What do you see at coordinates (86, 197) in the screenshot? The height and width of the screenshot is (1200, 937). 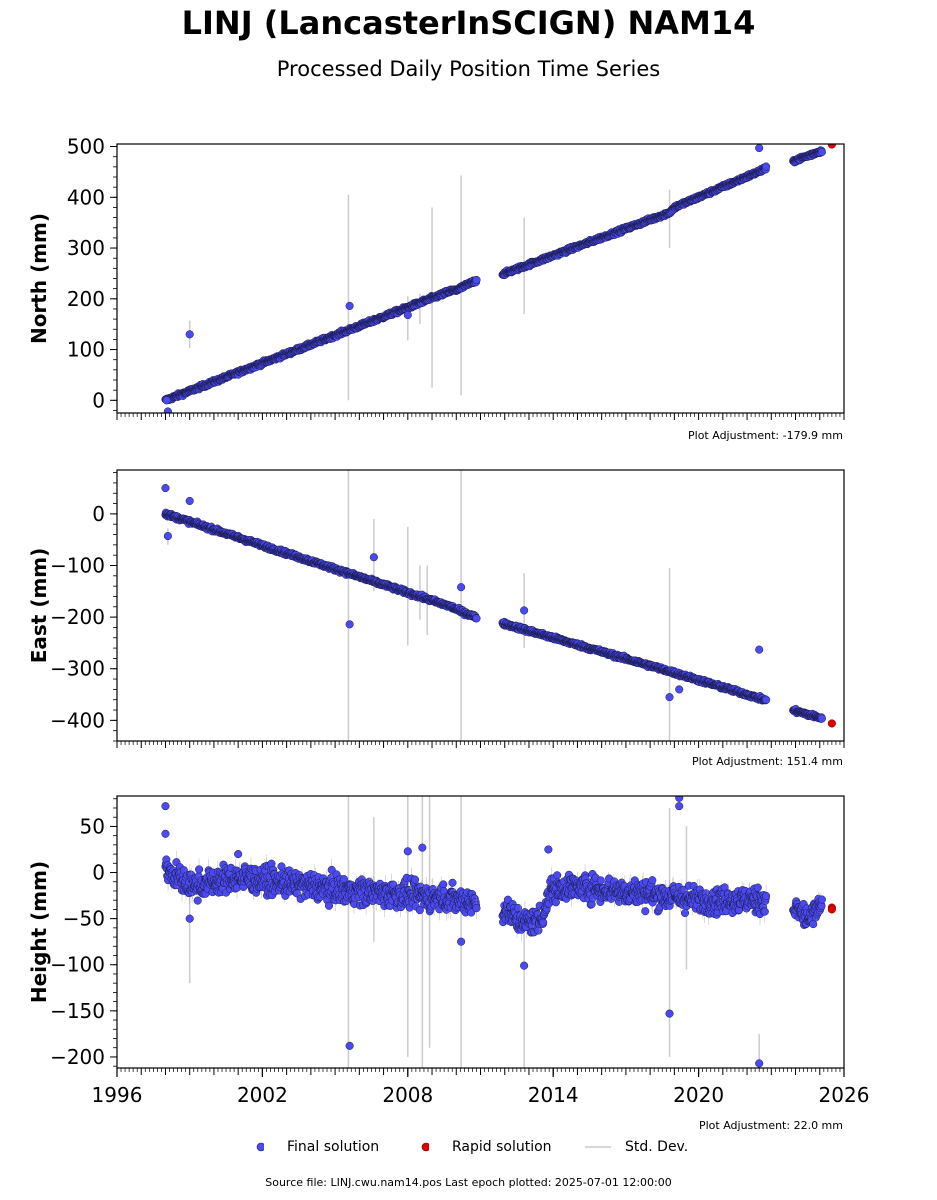 I see `y-tick-label: 400` at bounding box center [86, 197].